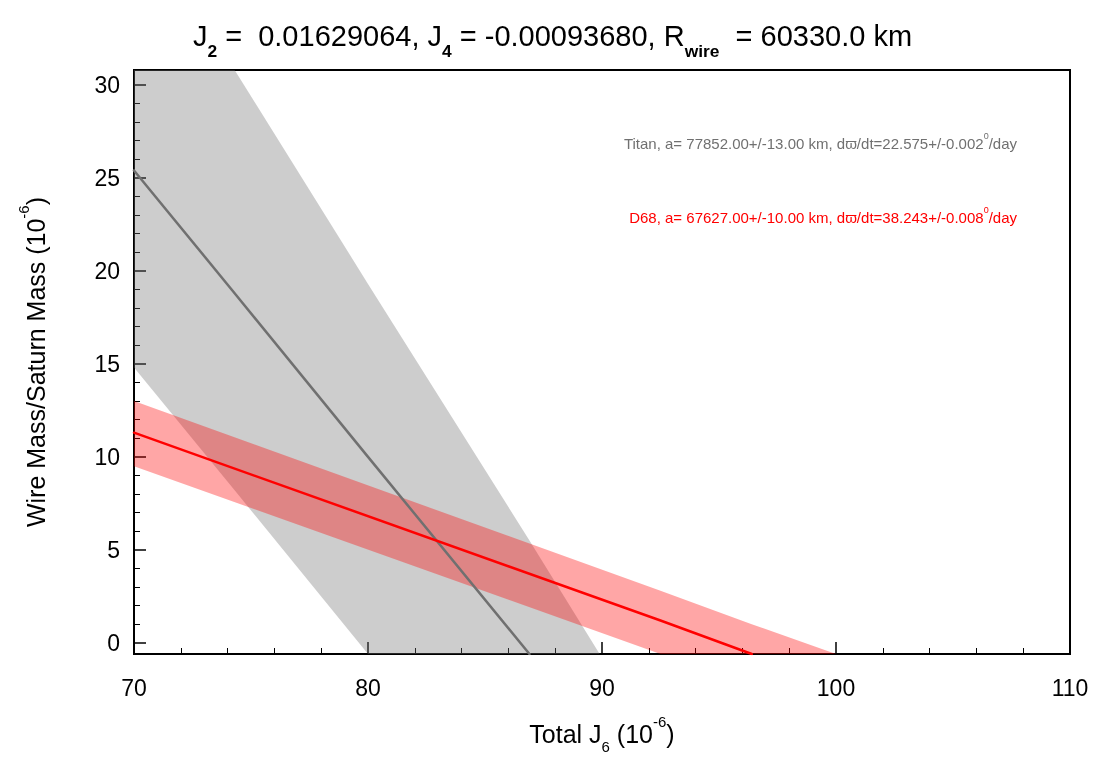  Describe the element at coordinates (1070, 687) in the screenshot. I see `x-tick-label: 110` at that location.